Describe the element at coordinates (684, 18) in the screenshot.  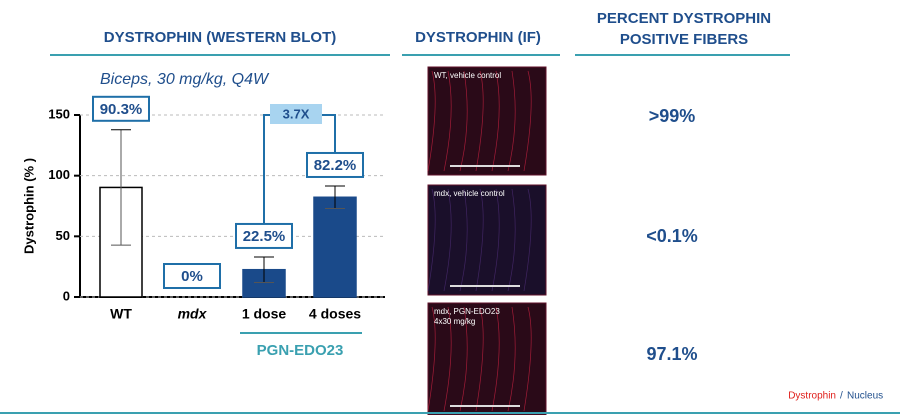
I see `section-header: PERCENT DYSTROPHIN` at that location.